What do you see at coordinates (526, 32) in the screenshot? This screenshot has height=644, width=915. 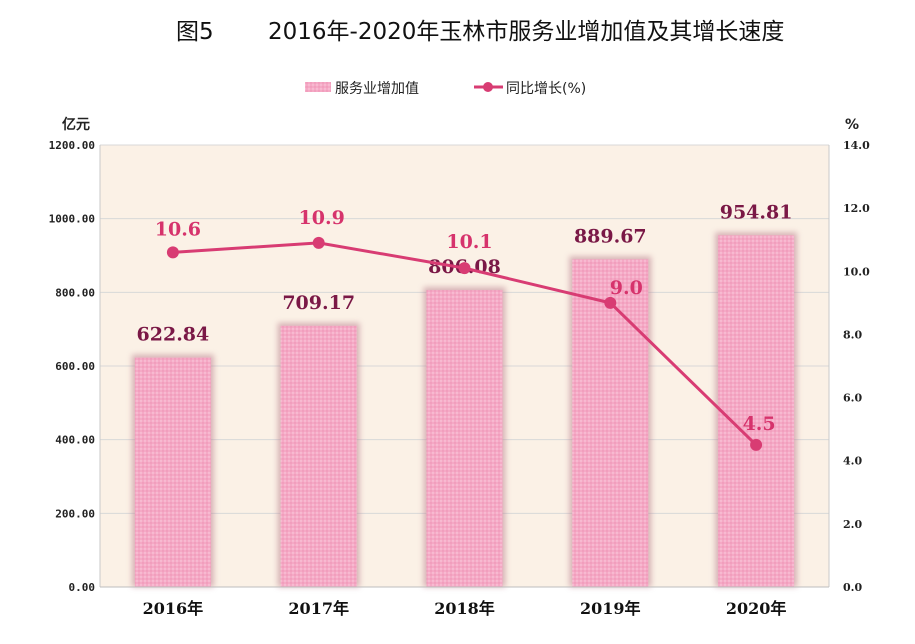 I see `chart-title: 2016年-2020年玉林市服务业增加值及其增长速度` at bounding box center [526, 32].